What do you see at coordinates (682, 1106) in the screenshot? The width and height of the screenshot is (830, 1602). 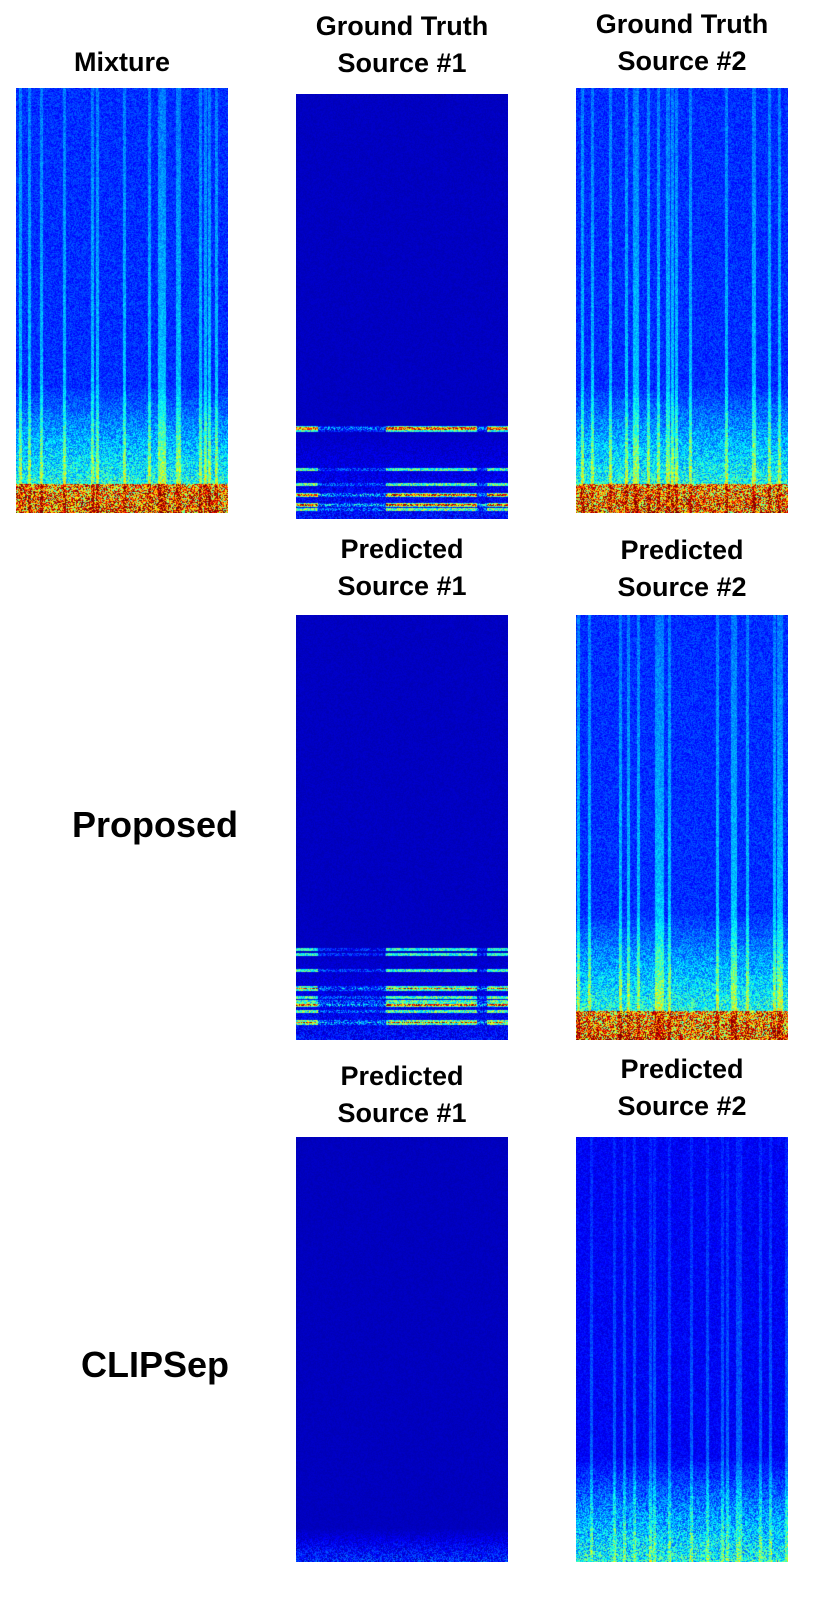 I see `clipsep-source2-line2: Source #2` at bounding box center [682, 1106].